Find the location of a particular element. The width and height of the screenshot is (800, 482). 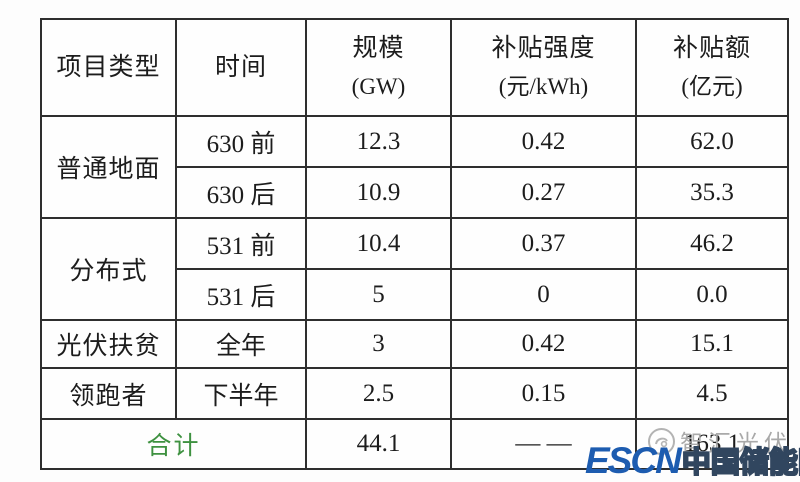

cell-time: 630 前 is located at coordinates (241, 141).